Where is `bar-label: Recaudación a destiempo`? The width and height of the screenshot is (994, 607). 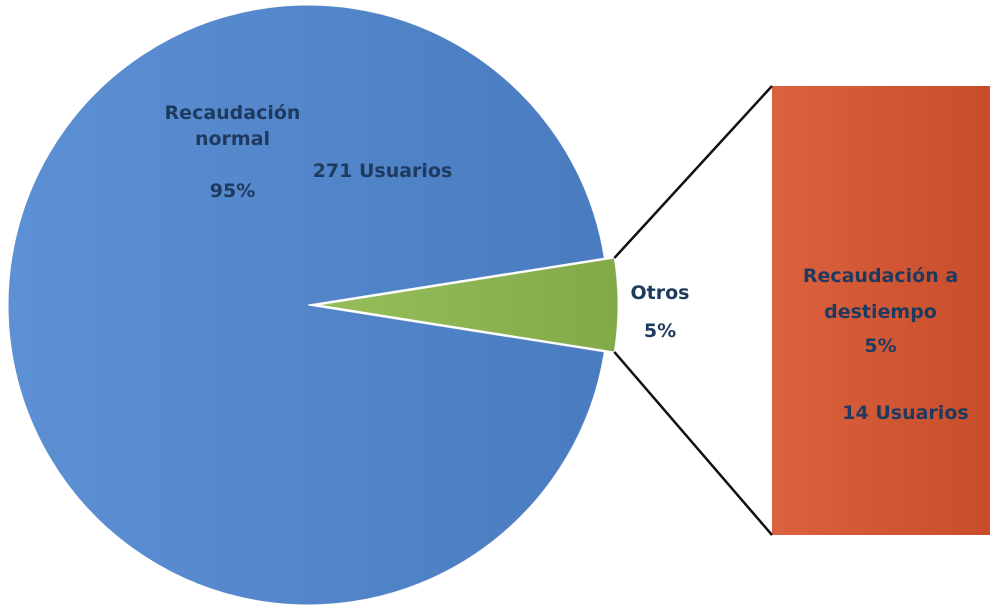 bar-label: Recaudación a destiempo is located at coordinates (880, 294).